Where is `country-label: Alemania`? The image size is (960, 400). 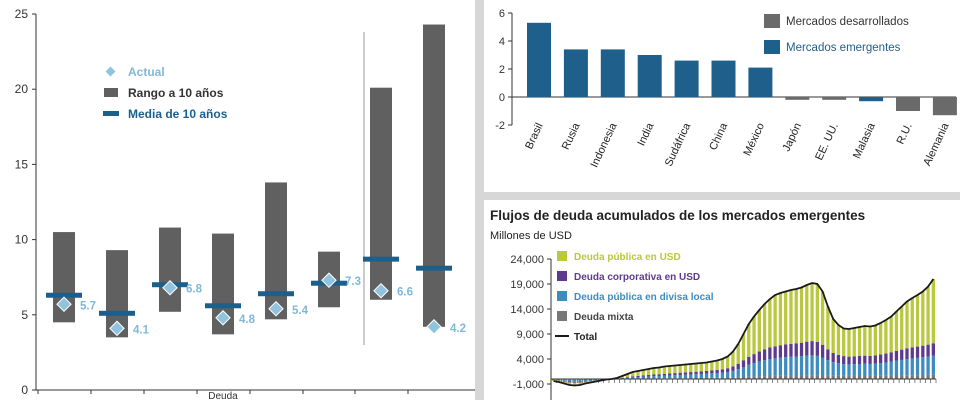 country-label: Alemania is located at coordinates (936, 143).